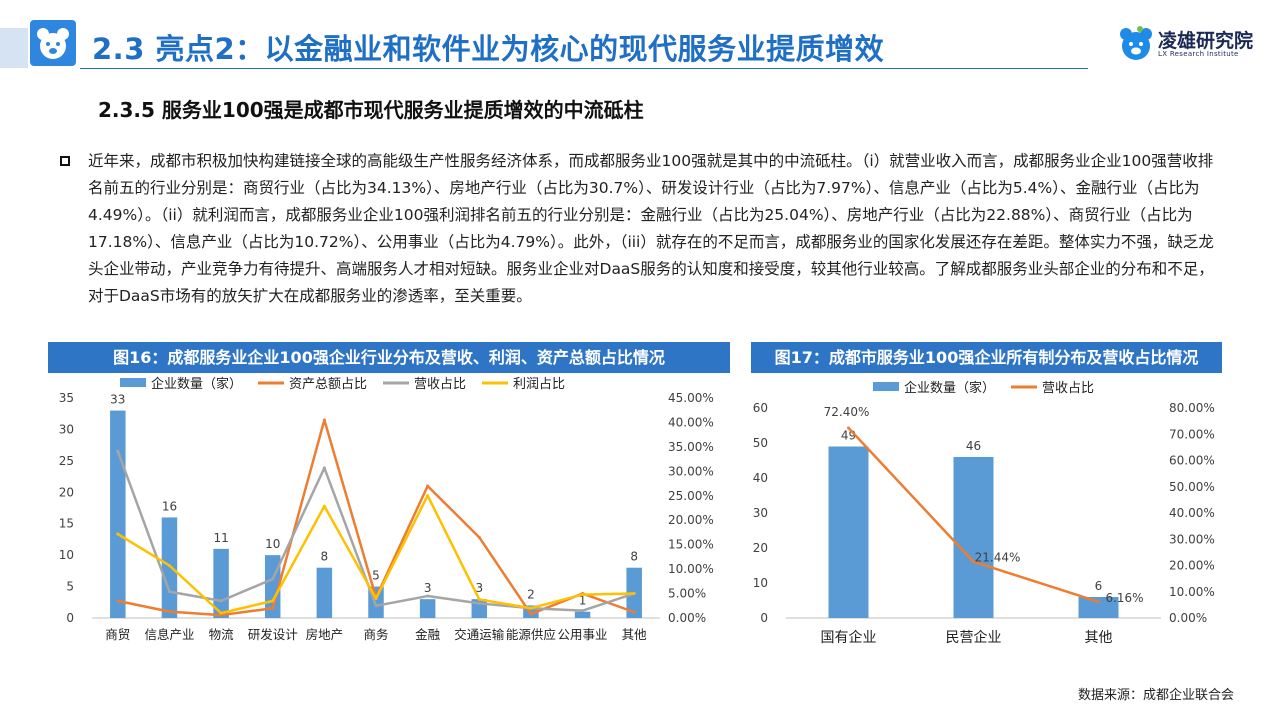 Image resolution: width=1280 pixels, height=720 pixels. What do you see at coordinates (760, 583) in the screenshot?
I see `y-tick-label: 10` at bounding box center [760, 583].